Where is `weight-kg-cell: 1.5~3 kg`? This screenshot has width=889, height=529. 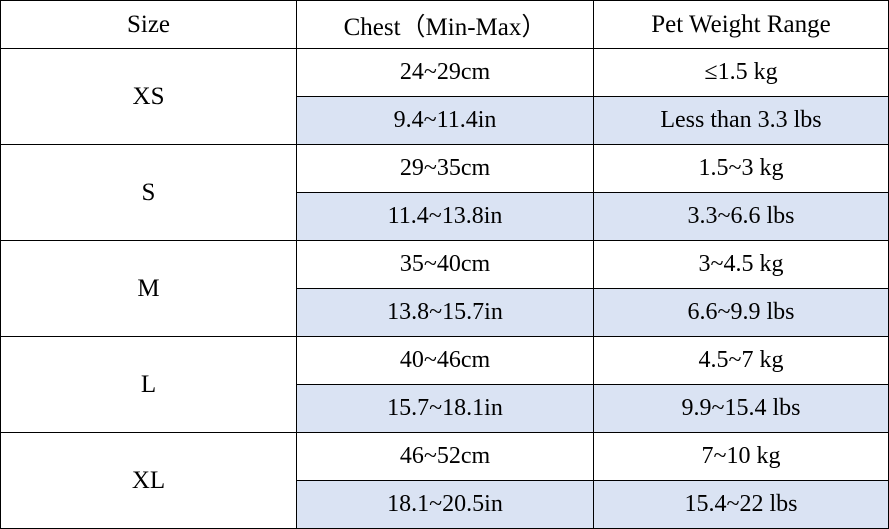
weight-kg-cell: 1.5~3 kg is located at coordinates (741, 168).